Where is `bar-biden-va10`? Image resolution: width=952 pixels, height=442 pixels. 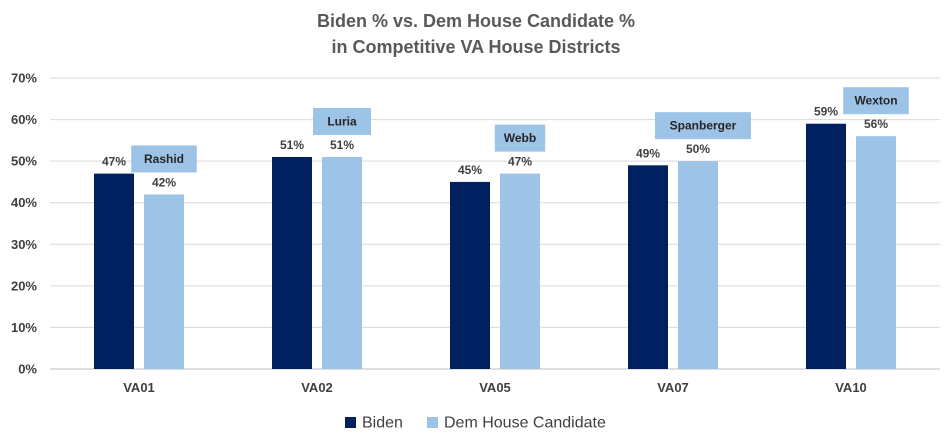
bar-biden-va10 is located at coordinates (826, 246).